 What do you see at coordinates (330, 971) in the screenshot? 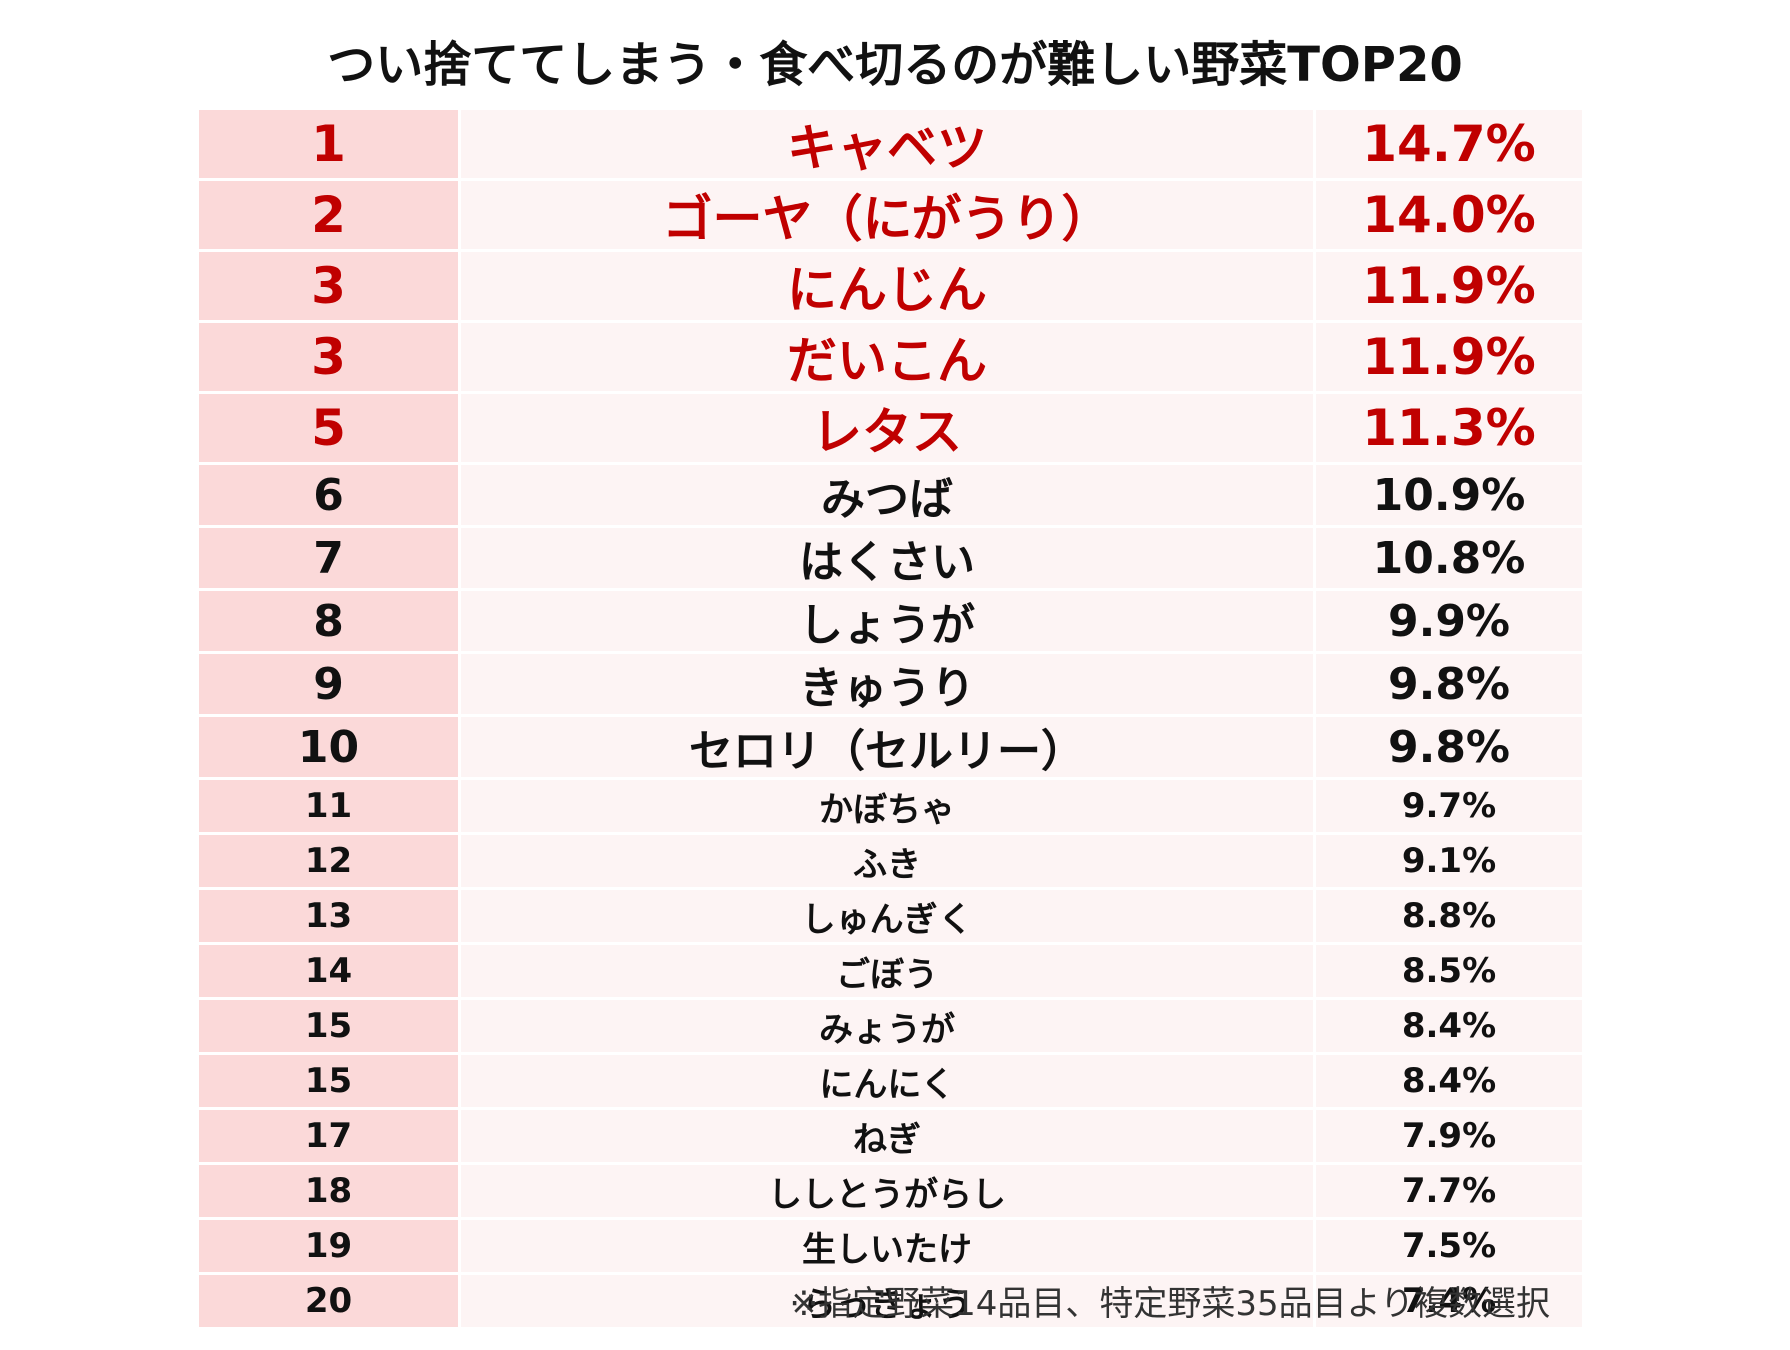
I see `rank-cell: 14` at bounding box center [330, 971].